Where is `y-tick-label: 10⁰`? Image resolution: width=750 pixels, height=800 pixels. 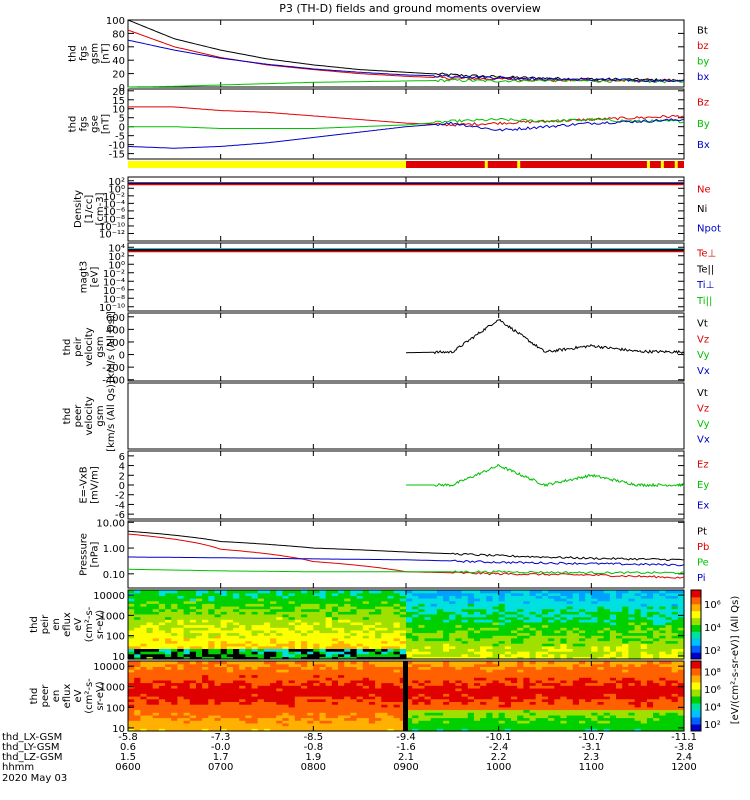
y-tick-label: 10⁰ is located at coordinates (116, 189).